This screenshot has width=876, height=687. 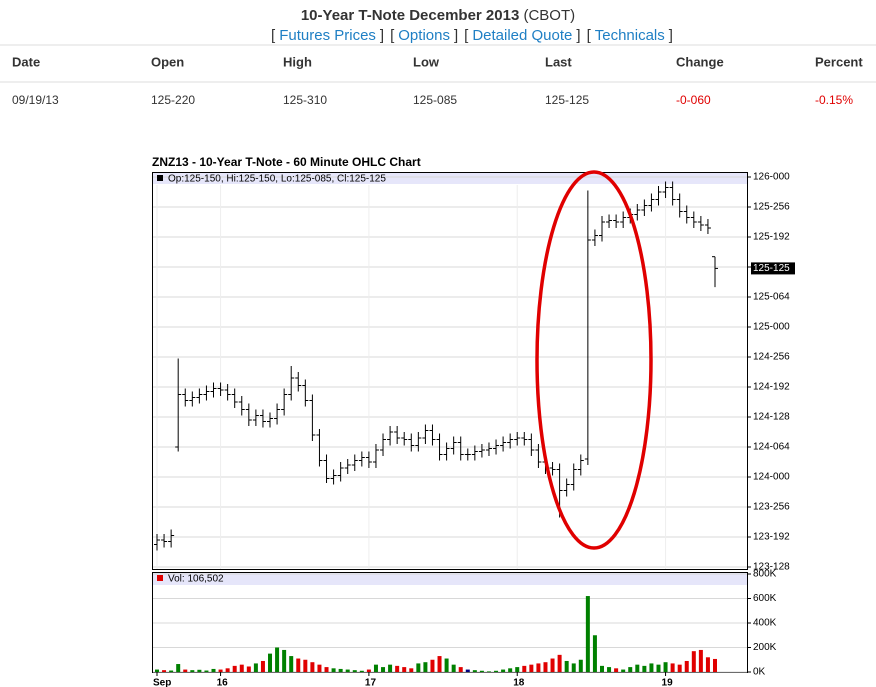 I want to click on price-legend-band, so click(x=450, y=178).